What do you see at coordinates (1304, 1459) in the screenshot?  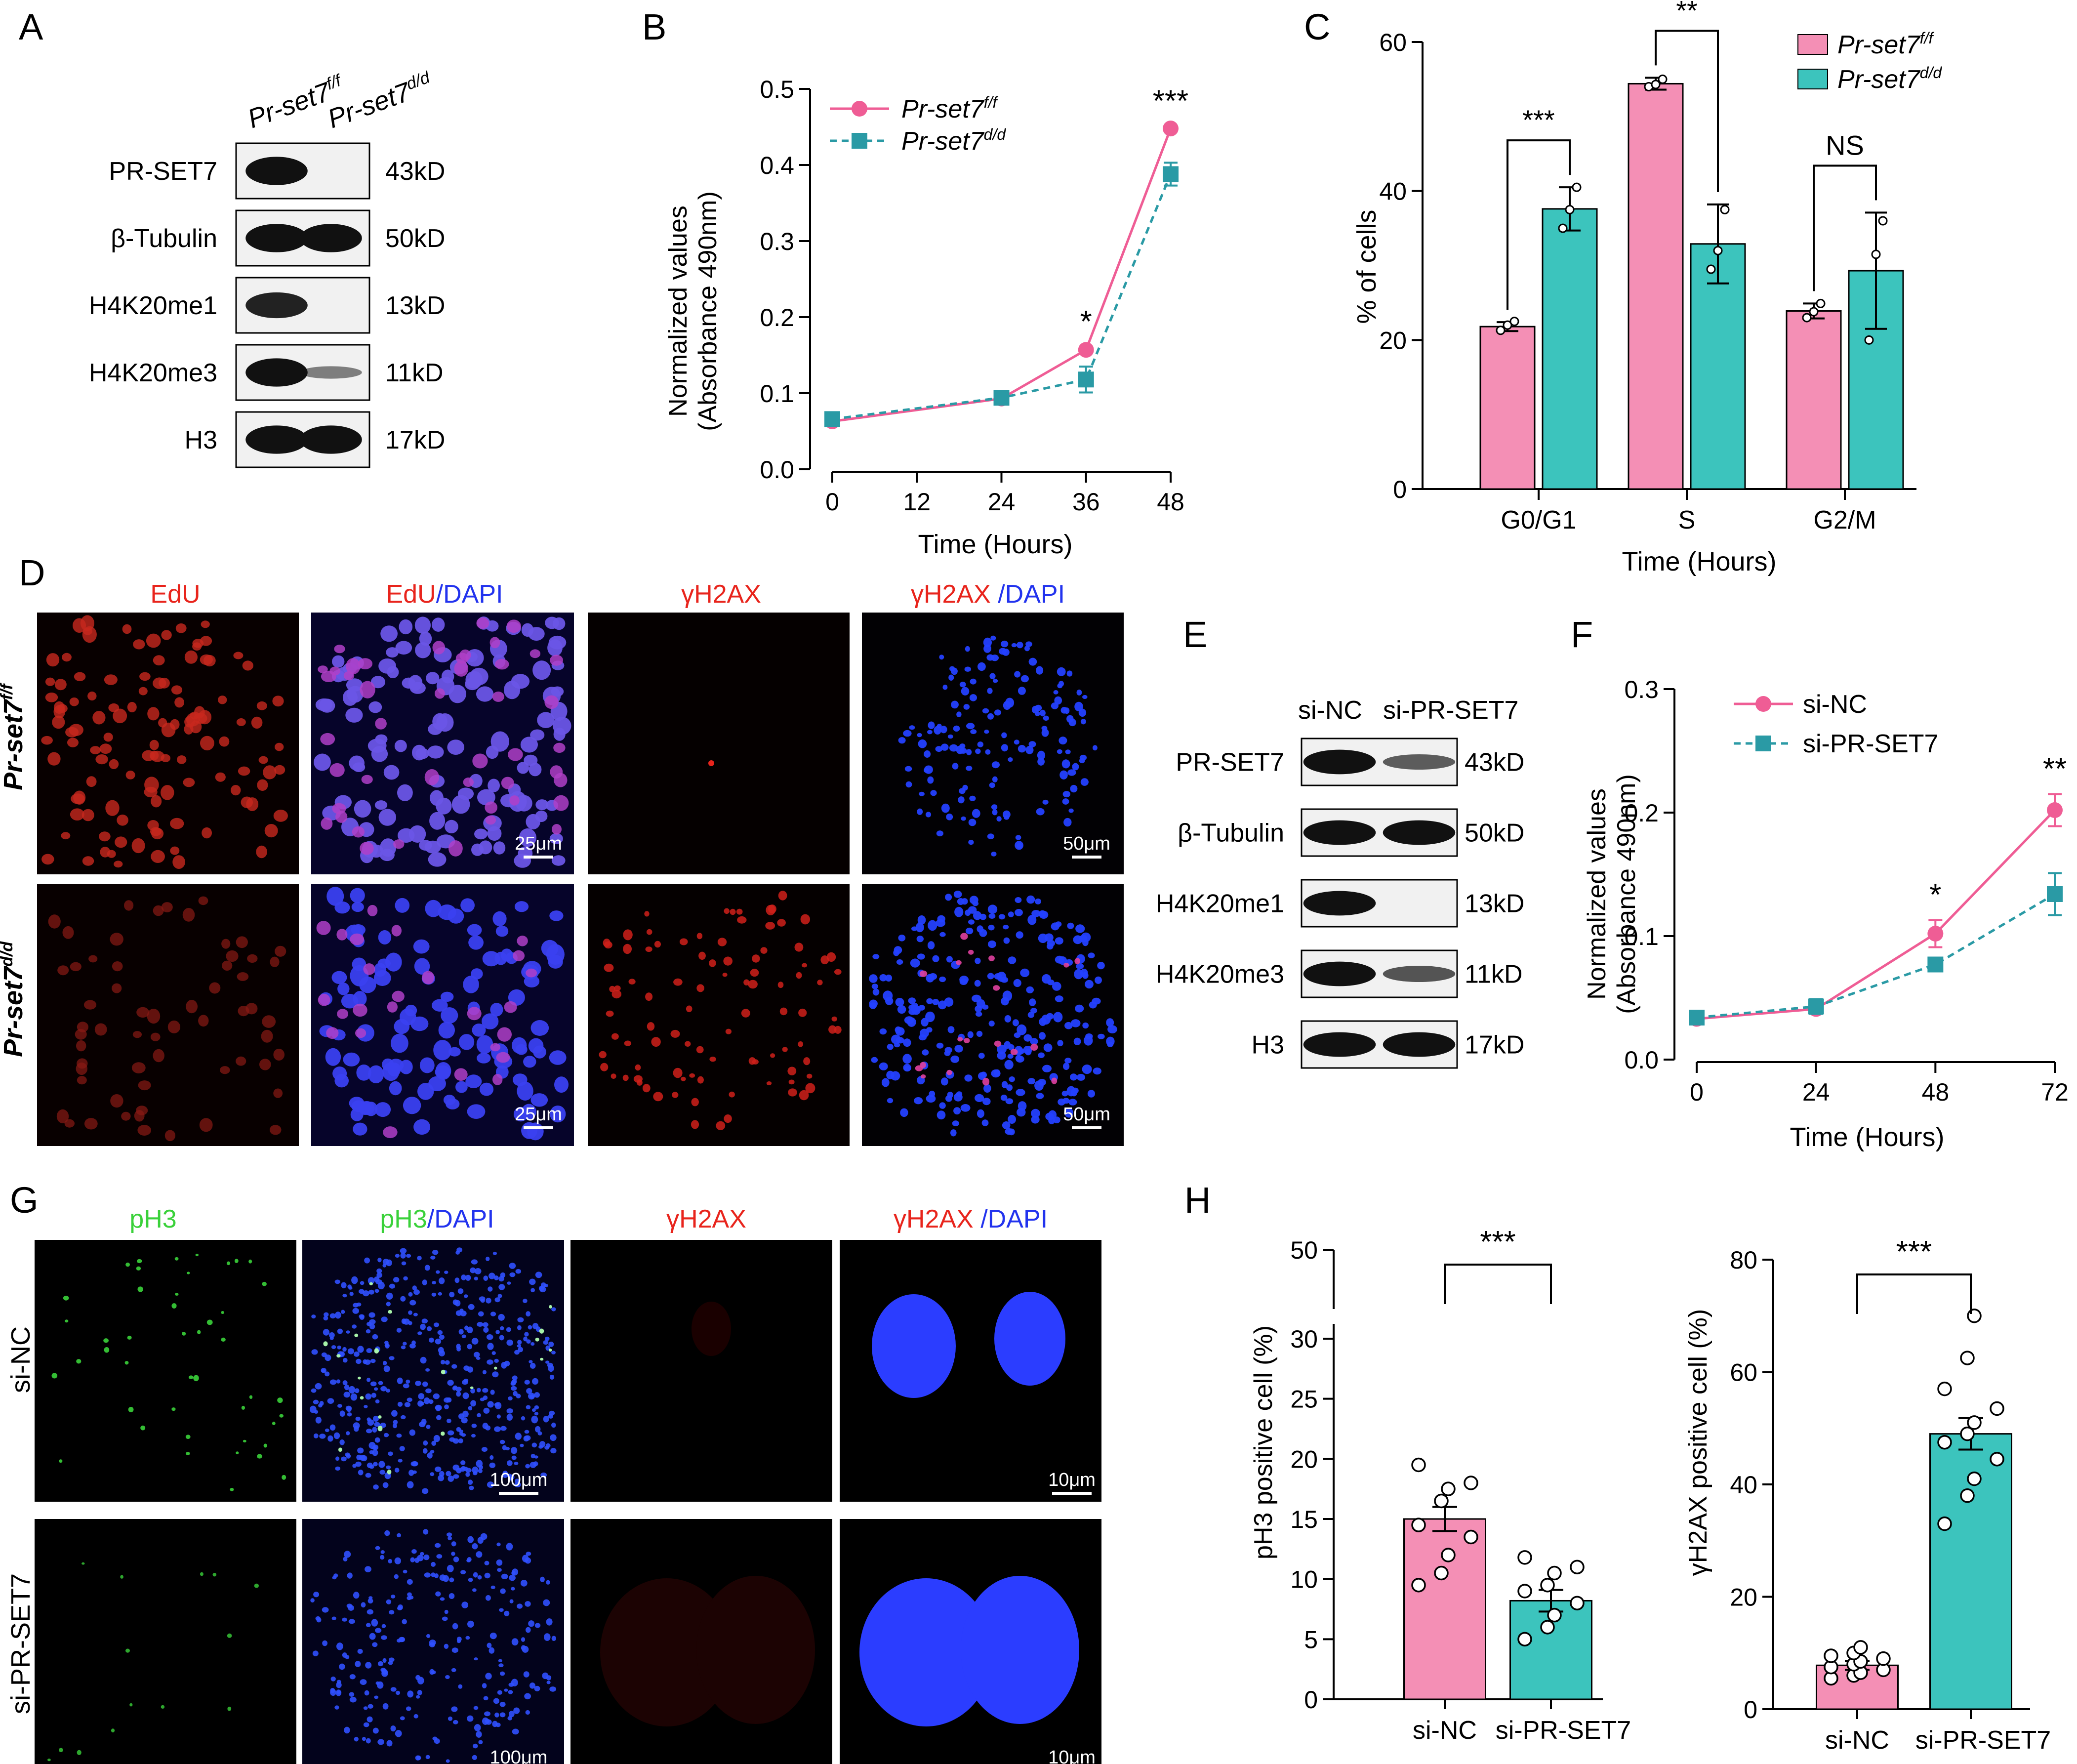 I see `h1-y-tick-label-4: 20` at bounding box center [1304, 1459].